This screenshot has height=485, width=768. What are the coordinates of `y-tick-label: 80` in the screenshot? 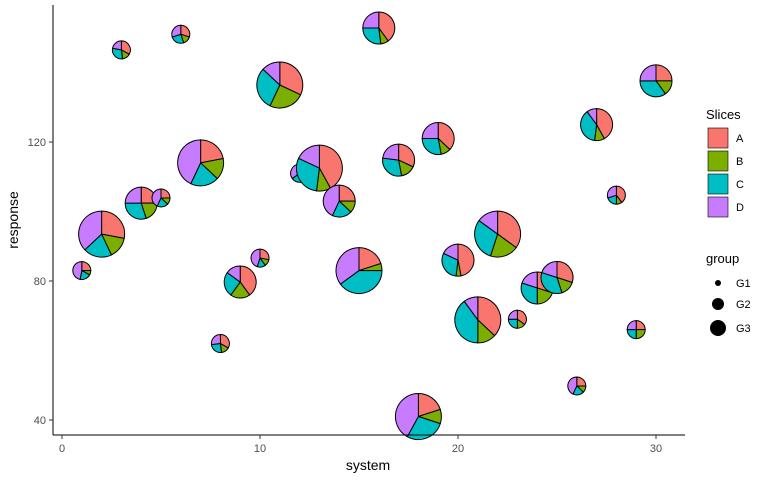 It's located at (40, 282).